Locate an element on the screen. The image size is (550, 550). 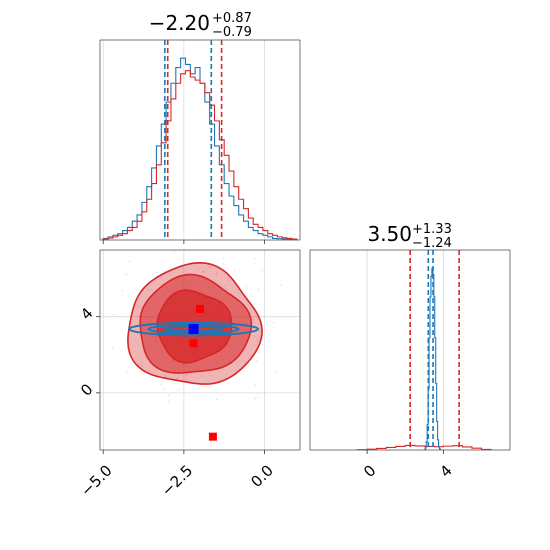
contour-xtick-label-2: 0.0 is located at coordinates (262, 476).